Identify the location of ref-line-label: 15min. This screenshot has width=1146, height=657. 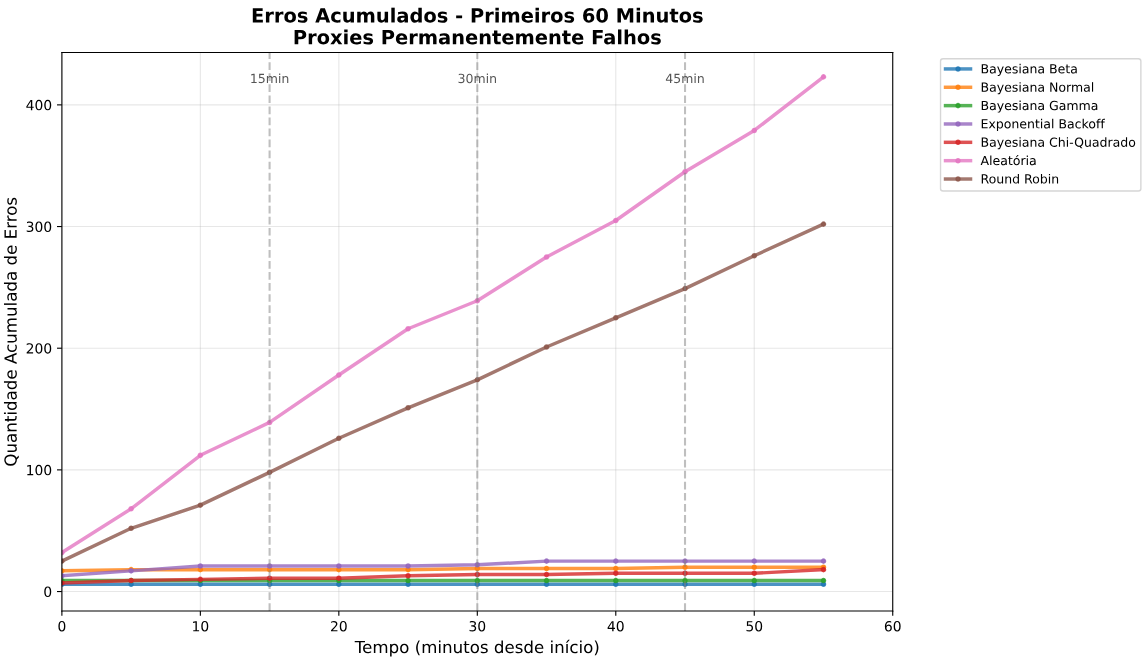
(270, 78).